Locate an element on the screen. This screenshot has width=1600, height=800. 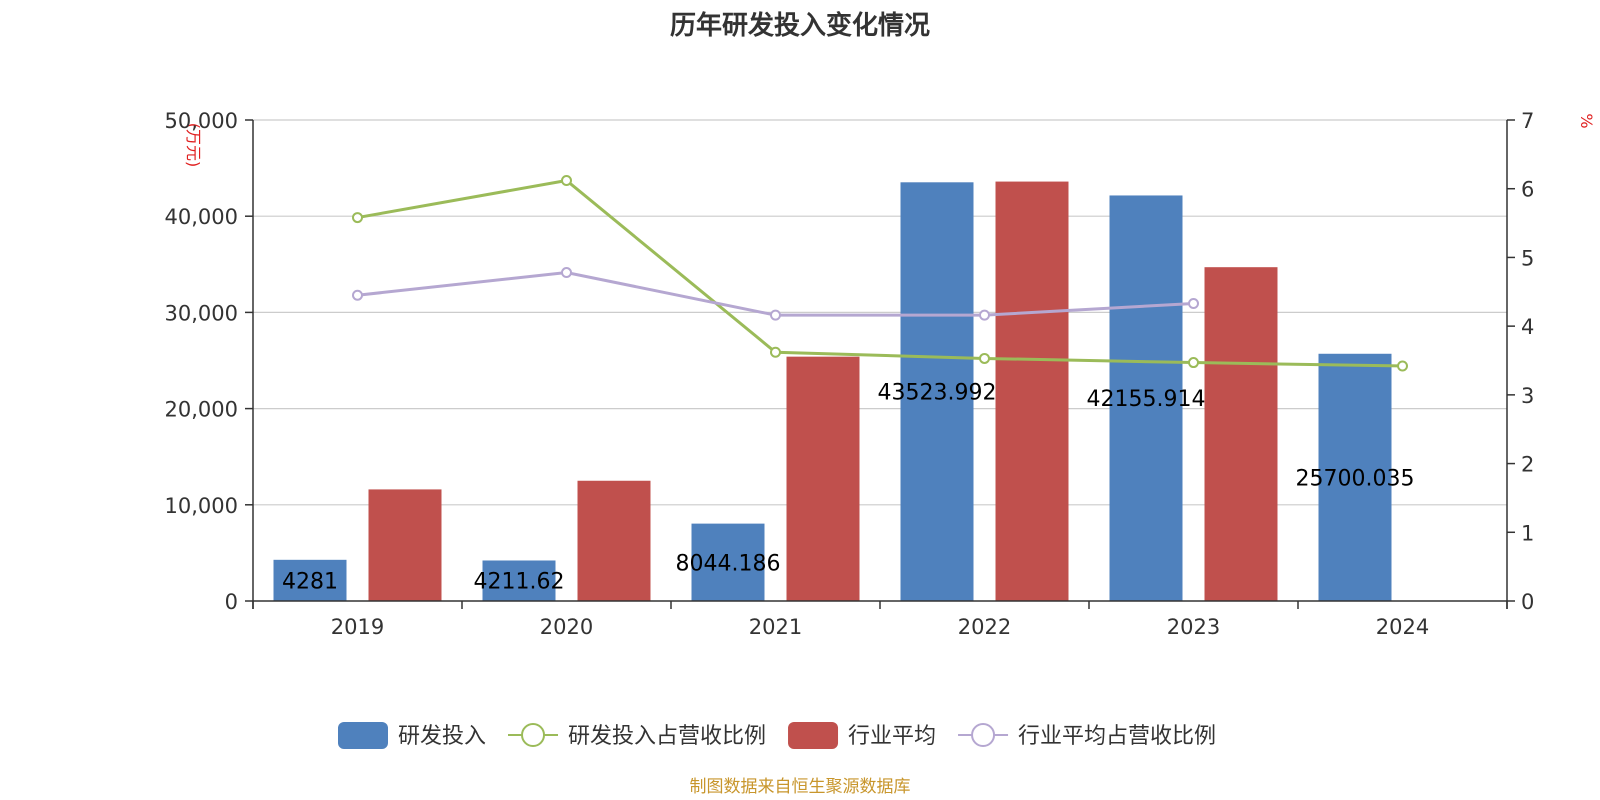
data-label-2022: 43523.992 is located at coordinates (937, 393).